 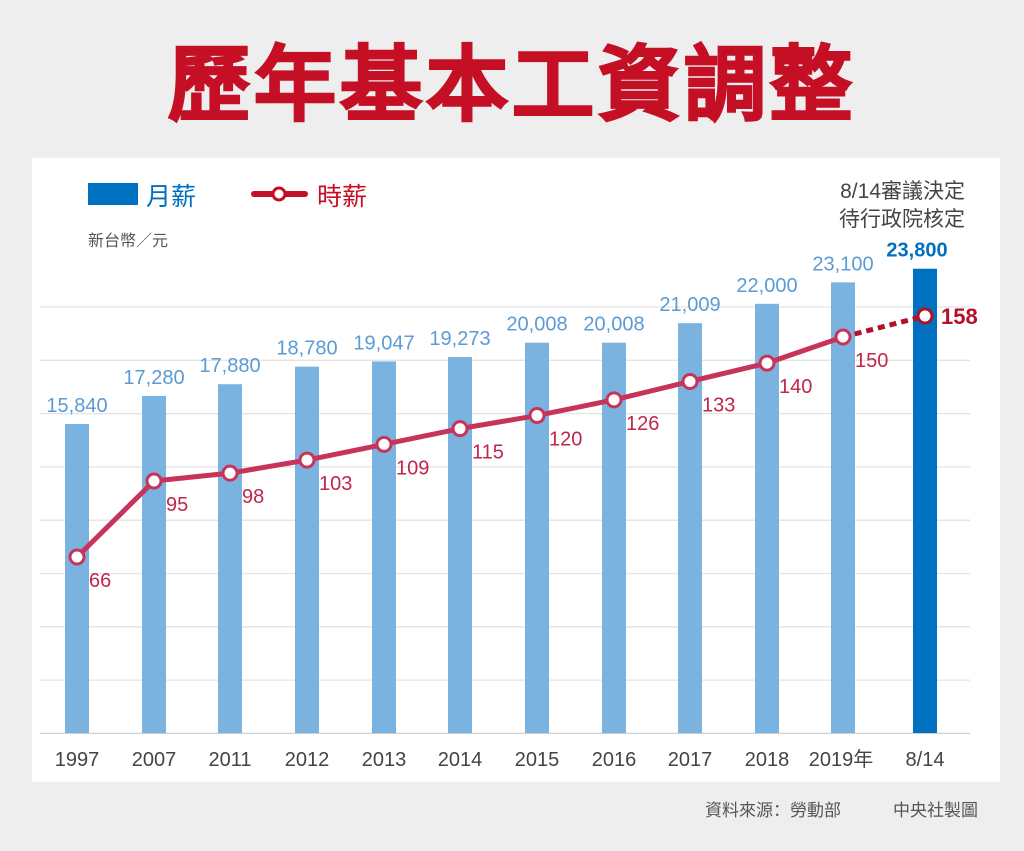 I want to click on legend-label-hourly: 時薪, so click(x=342, y=197).